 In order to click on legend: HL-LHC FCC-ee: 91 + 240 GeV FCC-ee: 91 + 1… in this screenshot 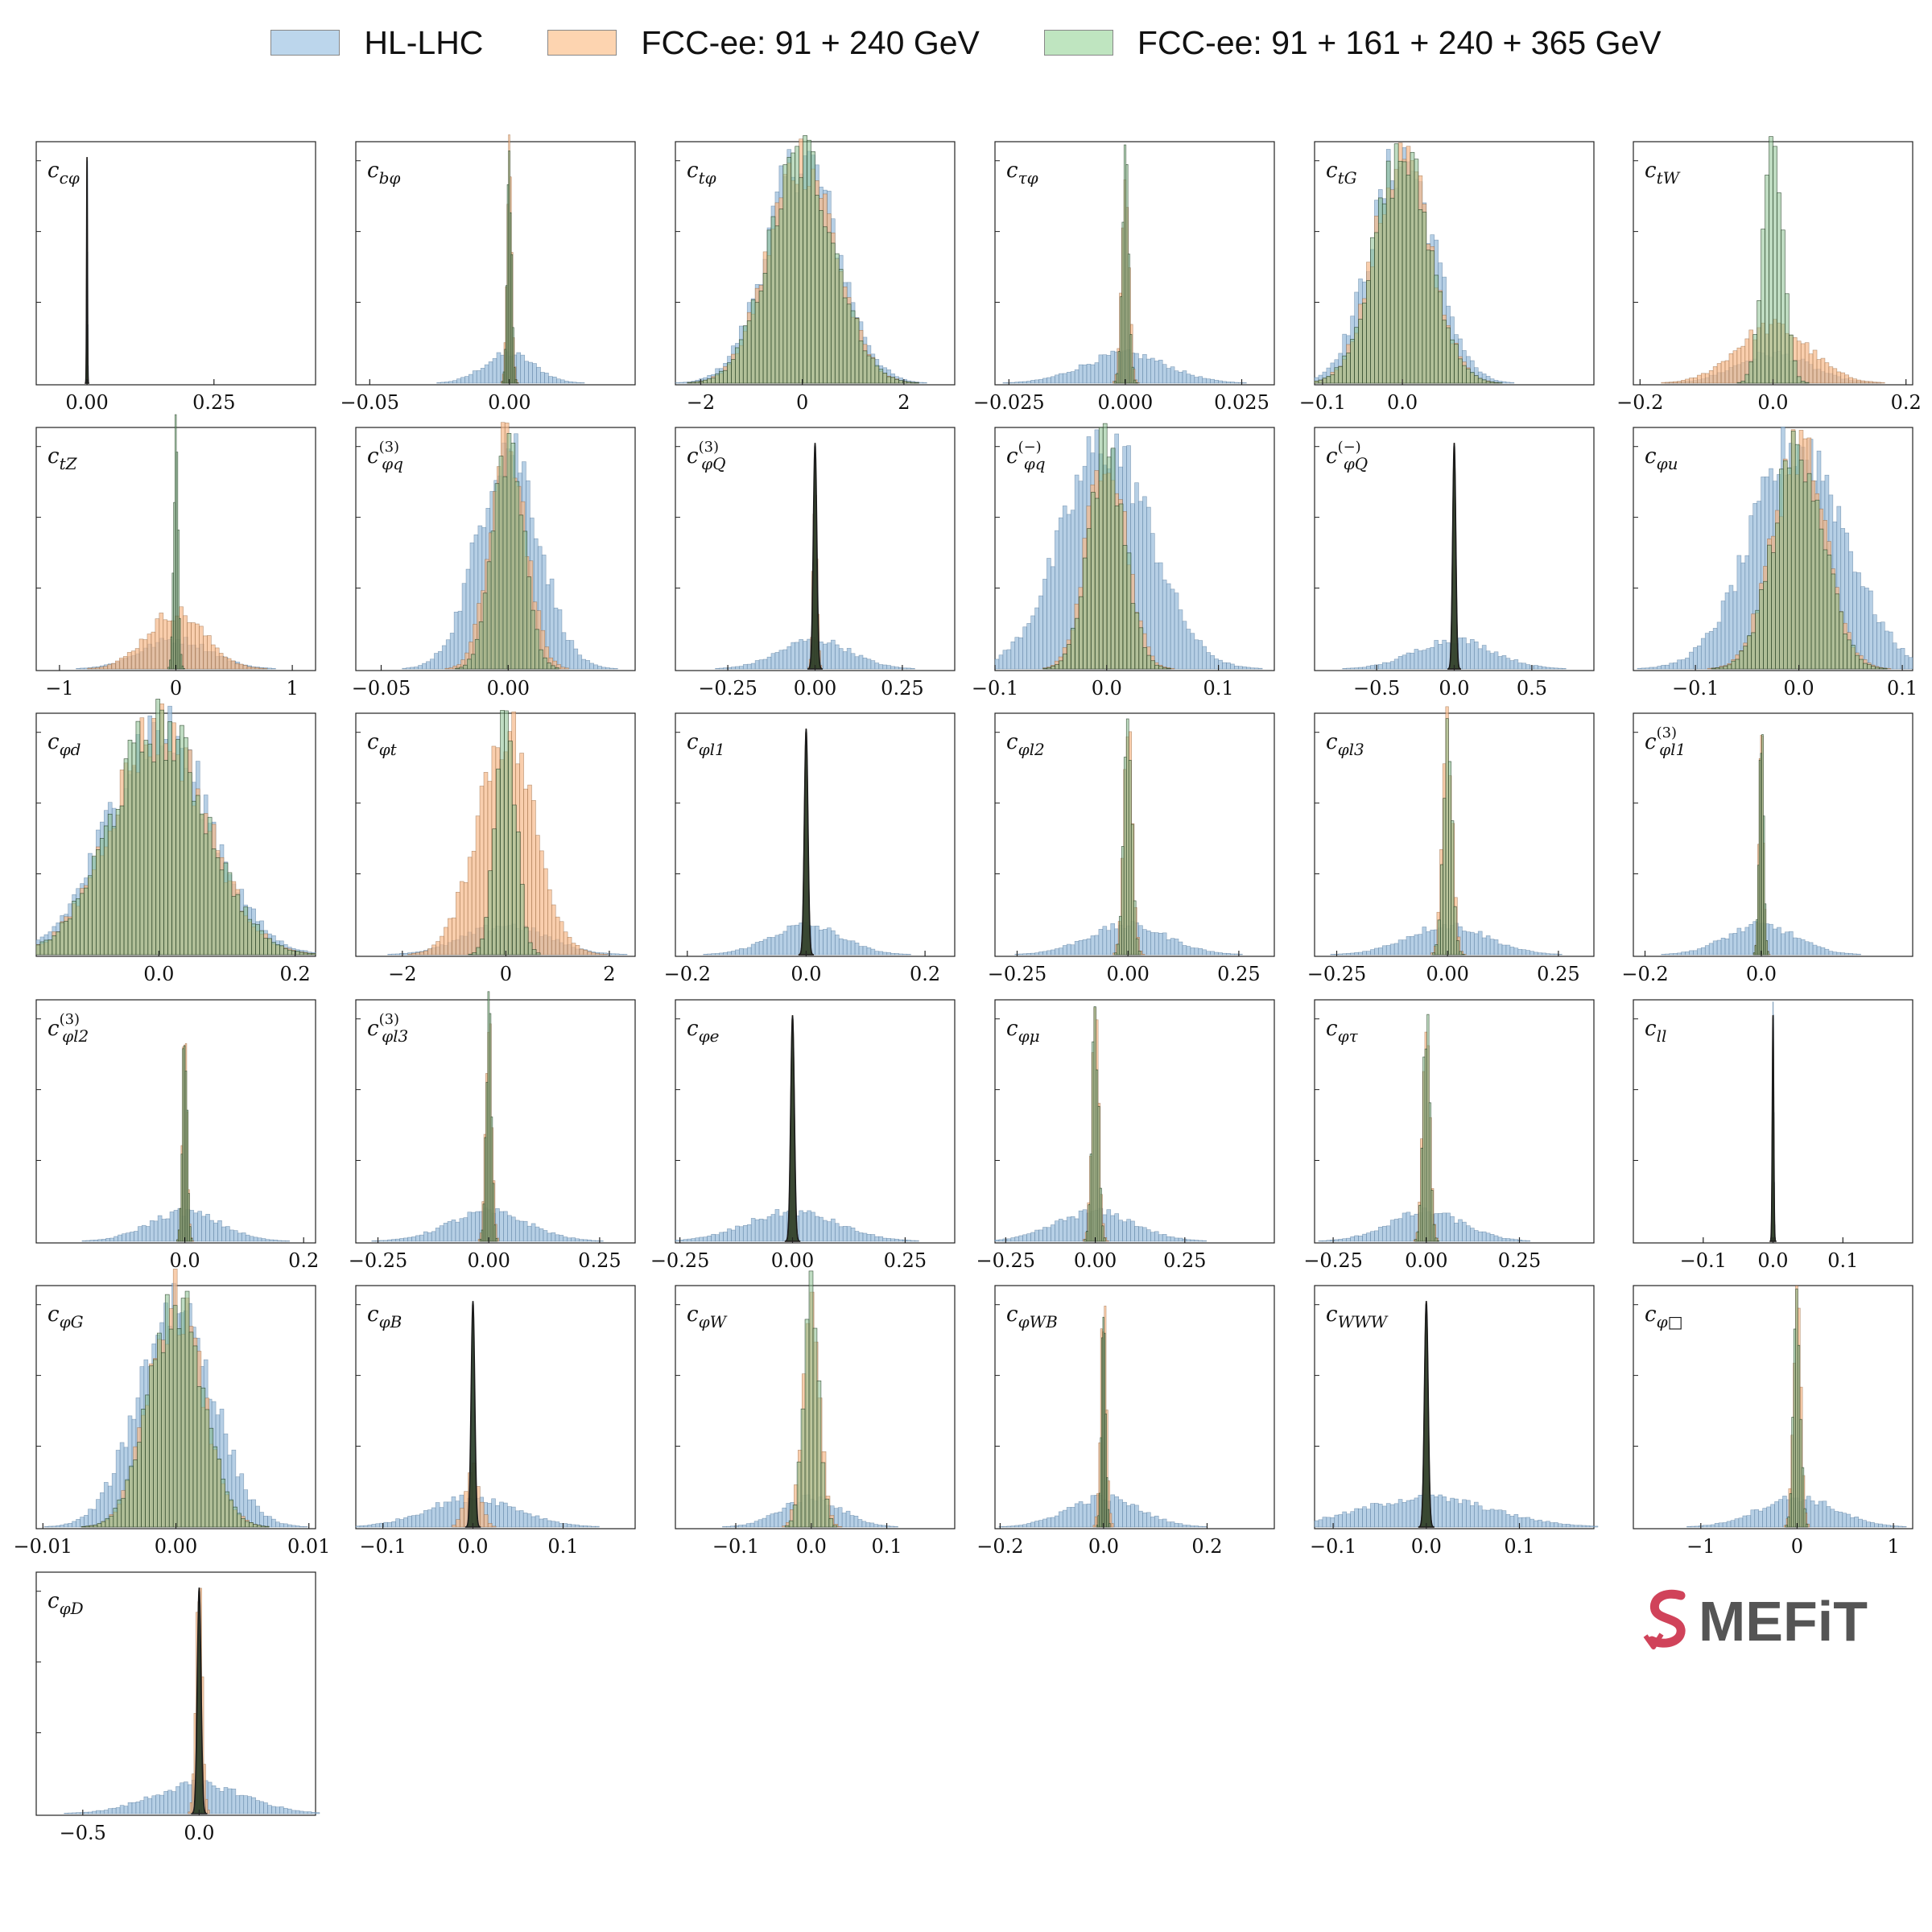, I will do `click(966, 42)`.